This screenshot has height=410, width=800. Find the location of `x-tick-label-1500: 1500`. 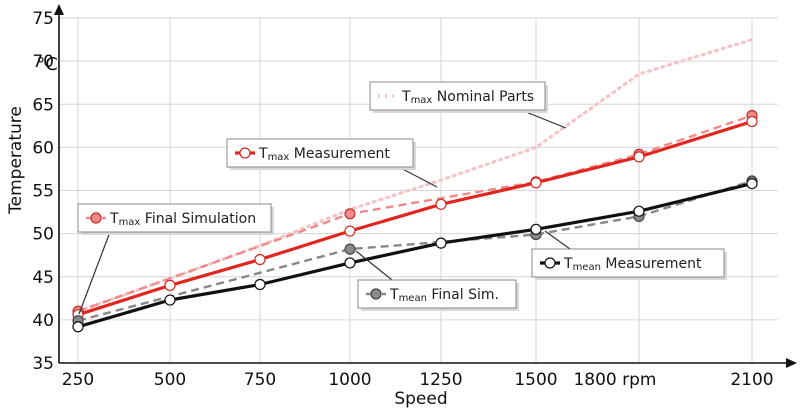

x-tick-label-1500: 1500 is located at coordinates (535, 380).